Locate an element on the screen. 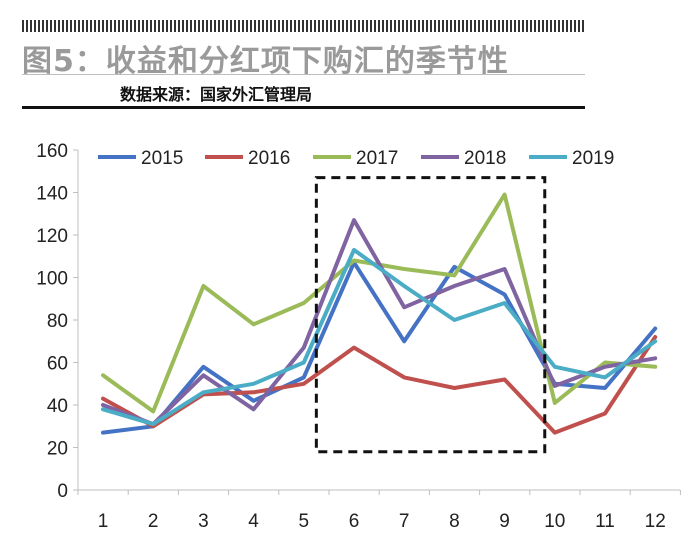 The width and height of the screenshot is (700, 547). y-tick-label: 120 is located at coordinates (52, 236).